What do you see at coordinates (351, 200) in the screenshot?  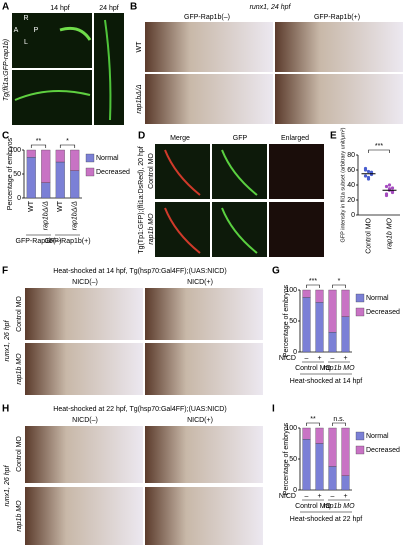 I see `y-tick-label: 20` at bounding box center [351, 200].